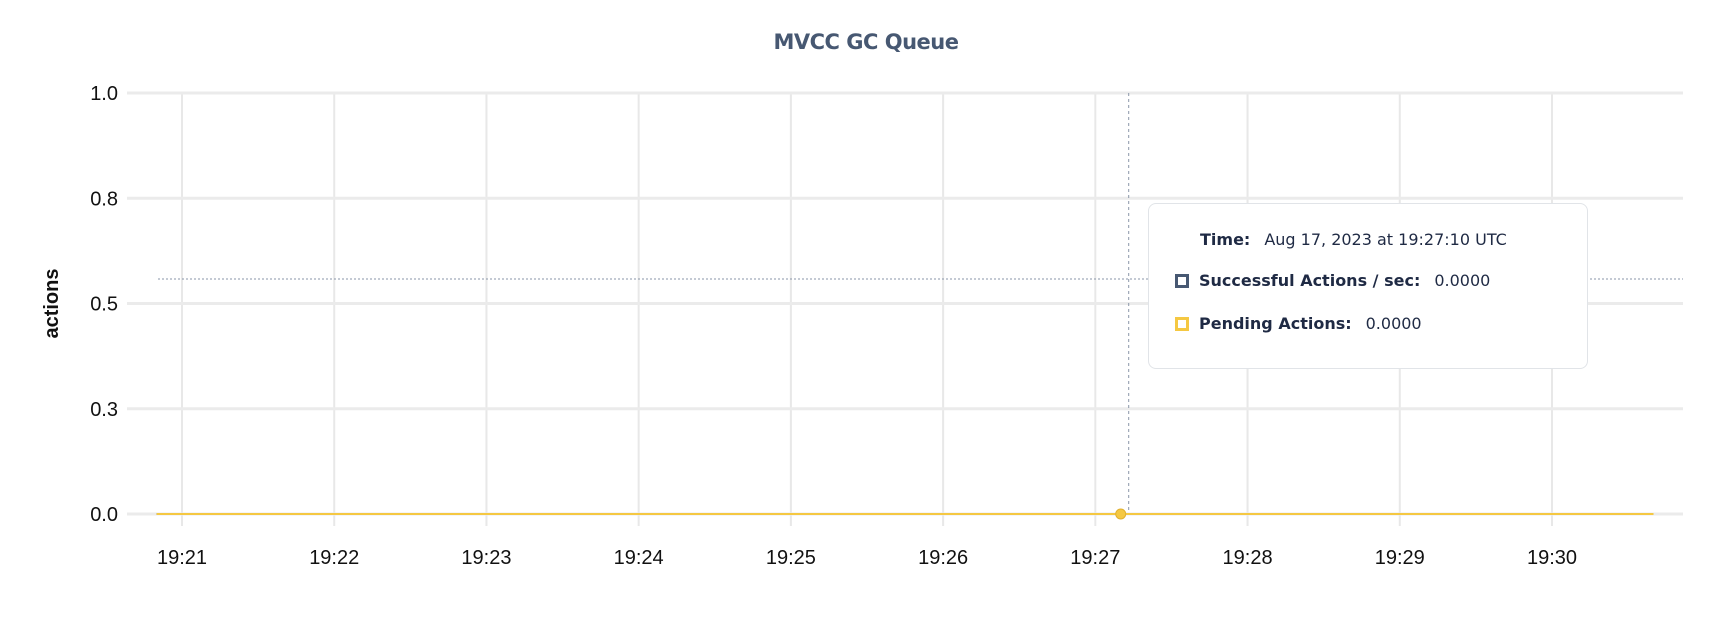  What do you see at coordinates (1275, 323) in the screenshot?
I see `tooltip-series-label: Pending Actions:` at bounding box center [1275, 323].